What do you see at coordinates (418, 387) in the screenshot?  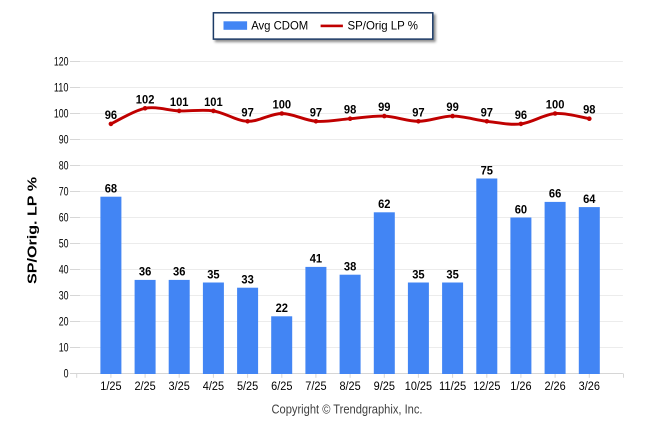 I see `svg-text: 10/25` at bounding box center [418, 387].